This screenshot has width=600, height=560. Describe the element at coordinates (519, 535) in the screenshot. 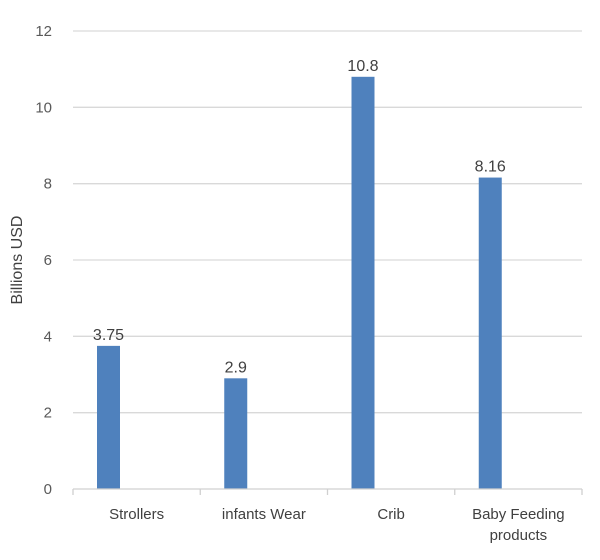

I see `category-label: products` at that location.